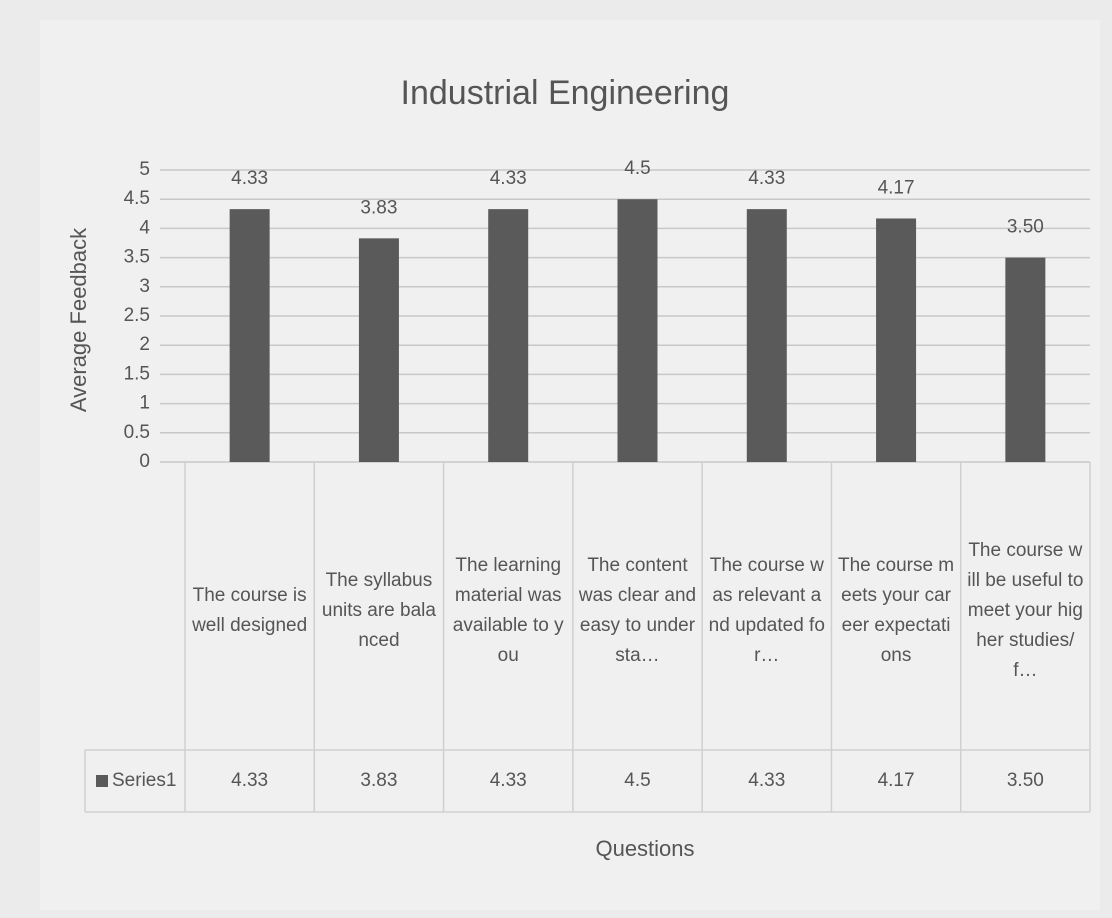 Image resolution: width=1112 pixels, height=918 pixels. What do you see at coordinates (137, 315) in the screenshot?
I see `y-tick-label: 2.5` at bounding box center [137, 315].